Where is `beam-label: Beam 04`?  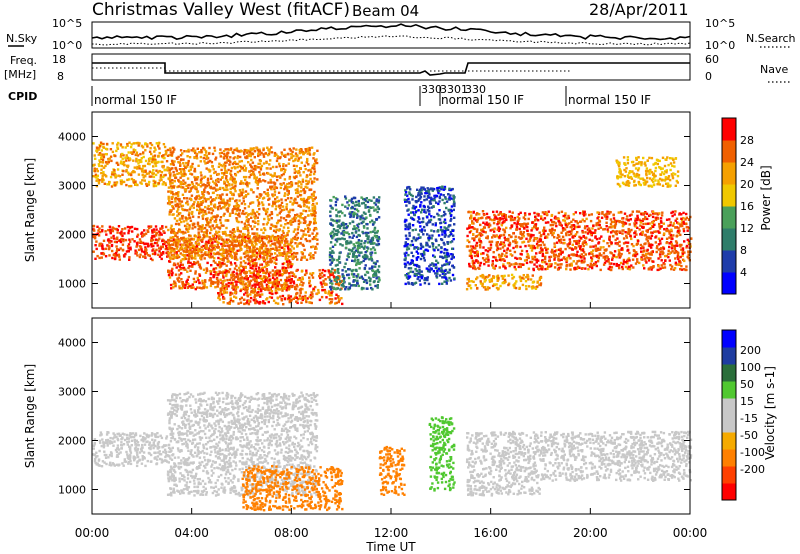
beam-label: Beam 04 is located at coordinates (385, 11).